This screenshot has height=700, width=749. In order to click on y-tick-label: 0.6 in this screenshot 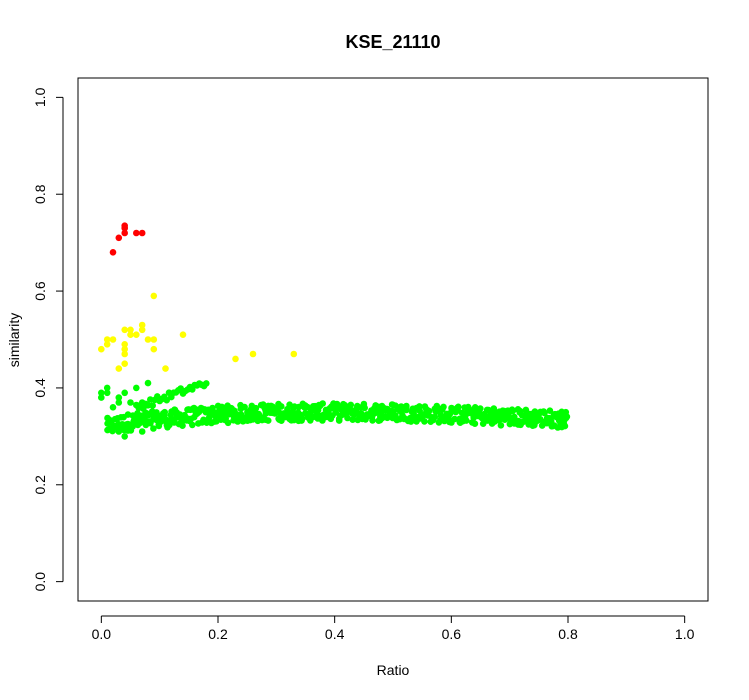, I will do `click(40, 291)`.